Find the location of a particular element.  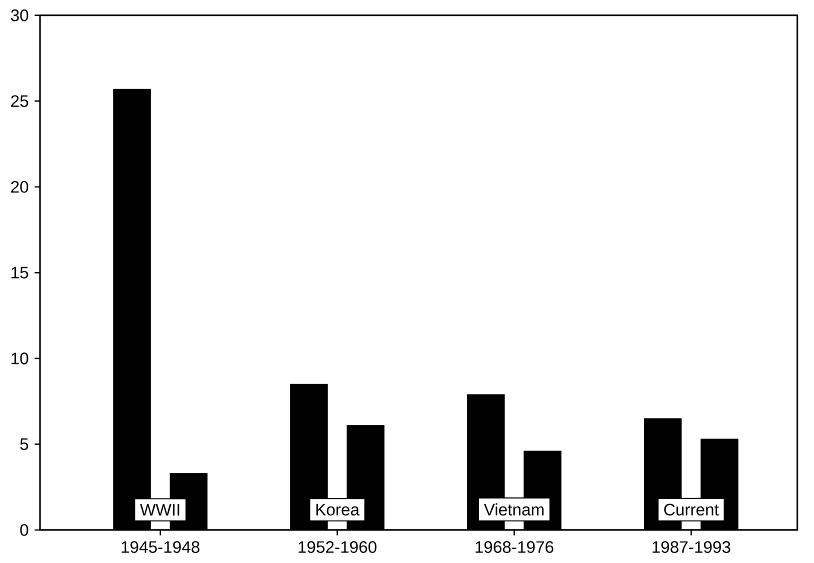

annotation: Vietnam is located at coordinates (514, 509).